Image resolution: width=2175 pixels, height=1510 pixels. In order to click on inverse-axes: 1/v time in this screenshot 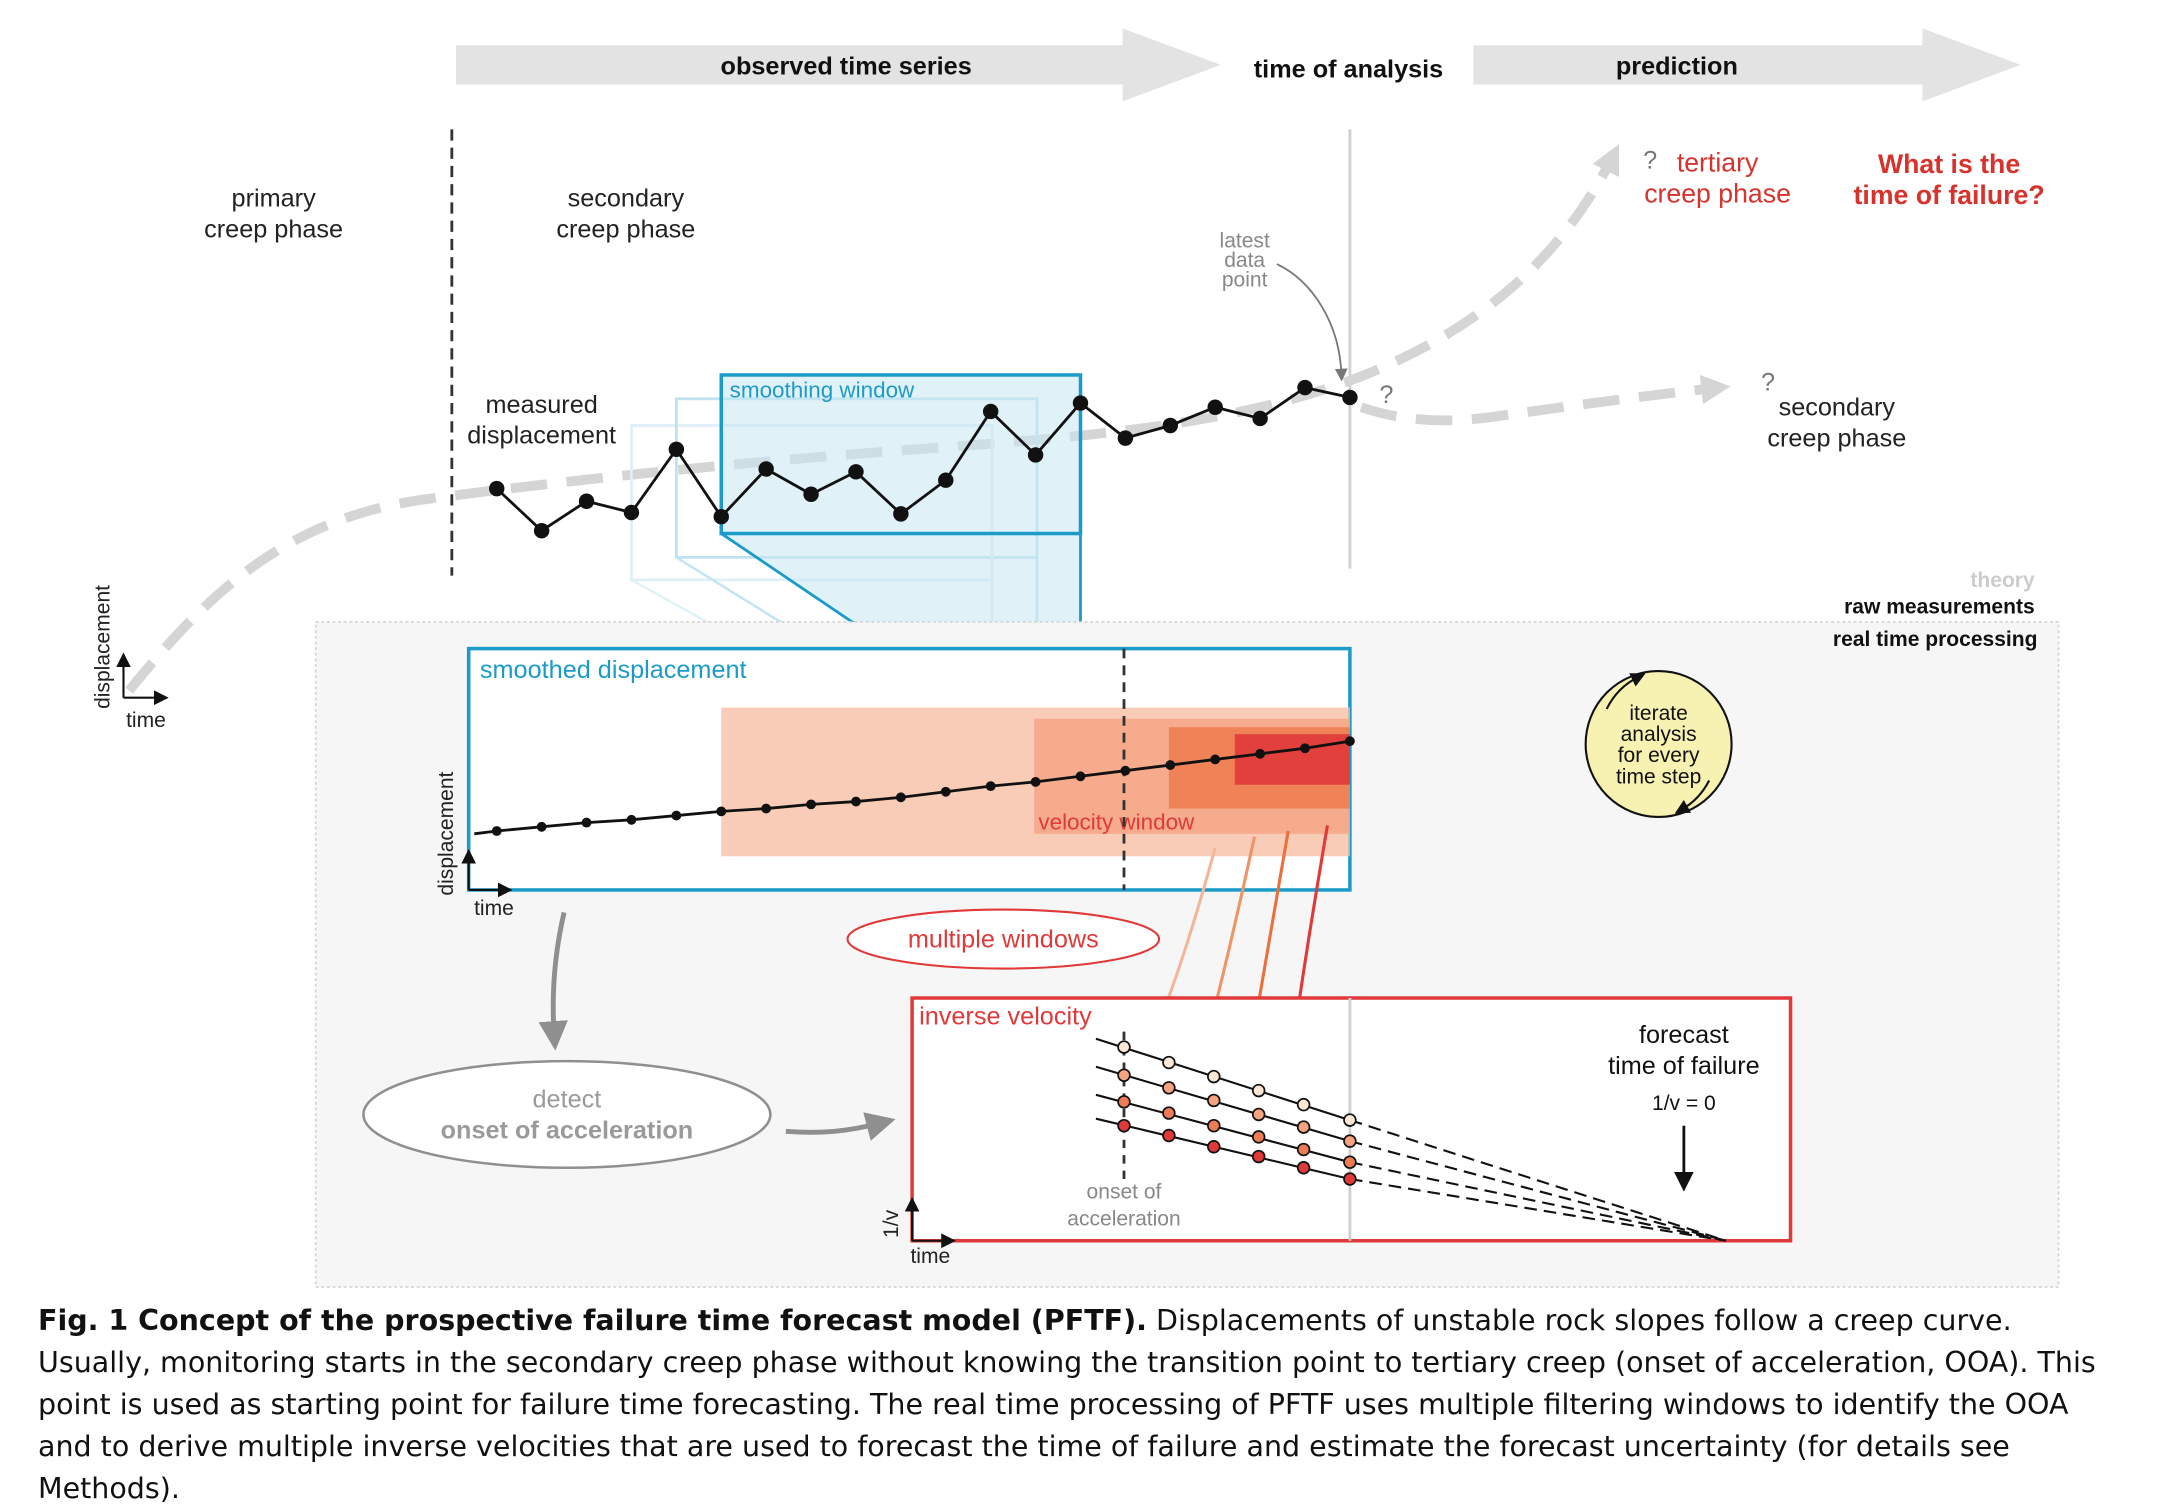, I will do `click(918, 1232)`.